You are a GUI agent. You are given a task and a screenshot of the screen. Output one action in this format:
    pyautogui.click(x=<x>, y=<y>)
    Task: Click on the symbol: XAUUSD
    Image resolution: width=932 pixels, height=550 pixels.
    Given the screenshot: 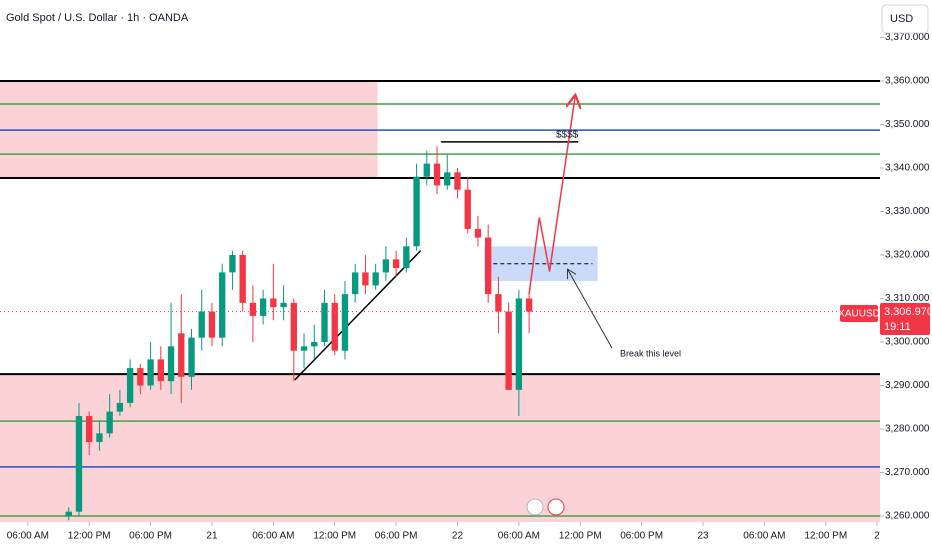 What is the action you would take?
    pyautogui.click(x=859, y=314)
    